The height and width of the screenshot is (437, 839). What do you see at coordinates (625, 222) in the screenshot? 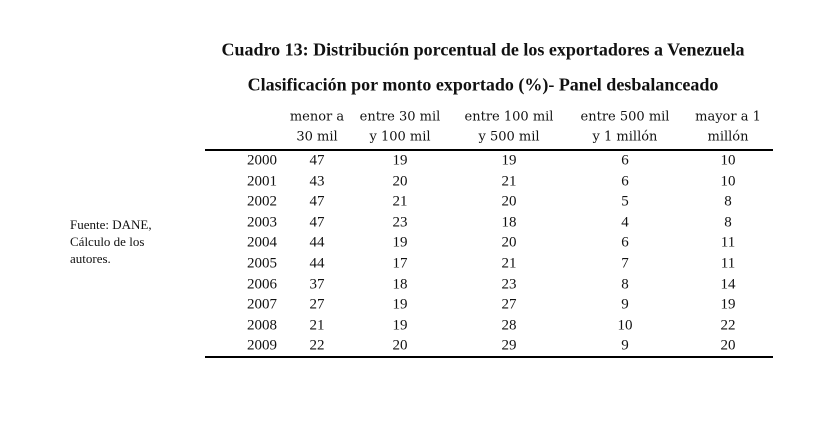
I see `table-cell: 4` at bounding box center [625, 222].